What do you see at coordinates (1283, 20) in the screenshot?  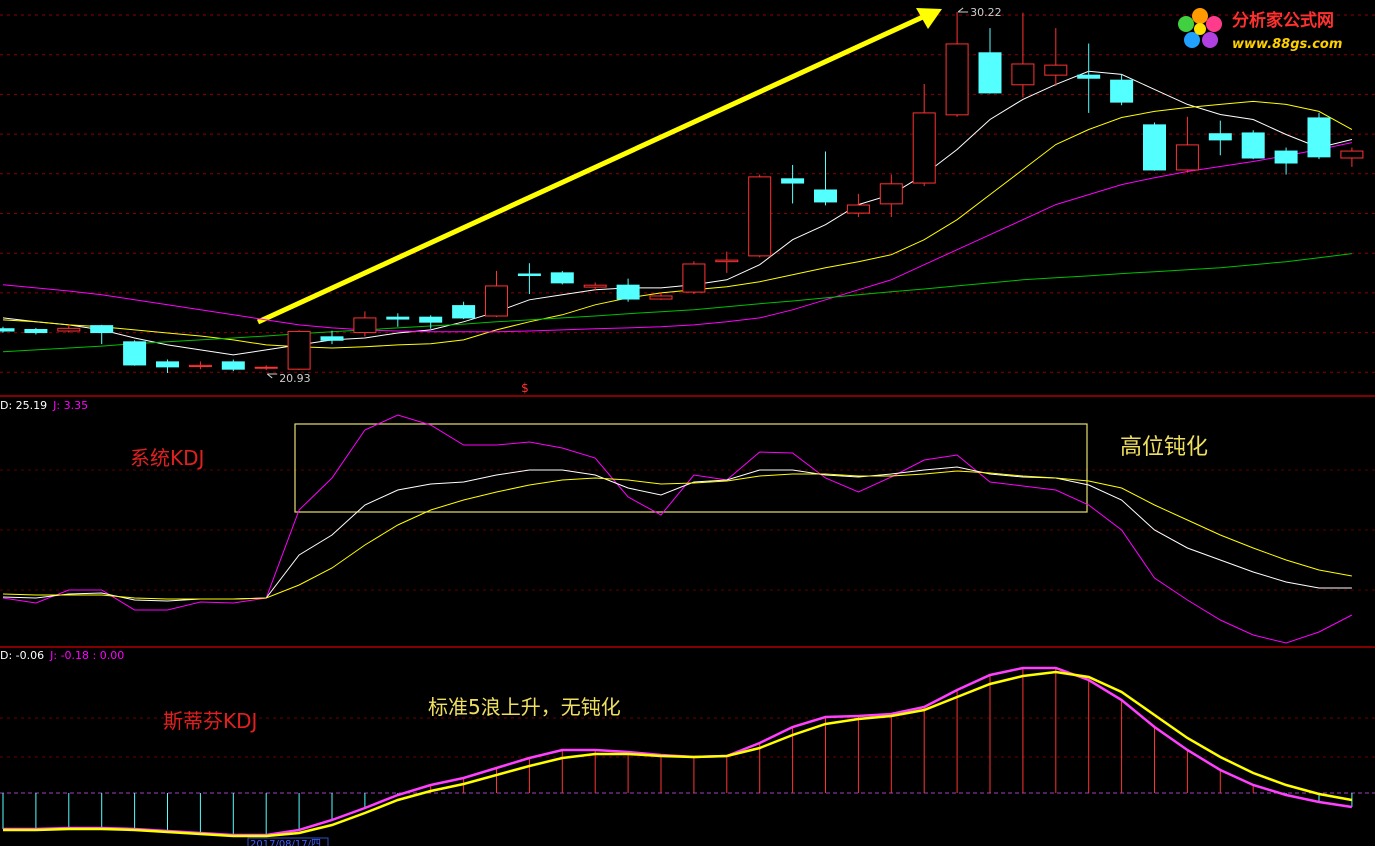 I see `logo-title: 分析家公式网` at bounding box center [1283, 20].